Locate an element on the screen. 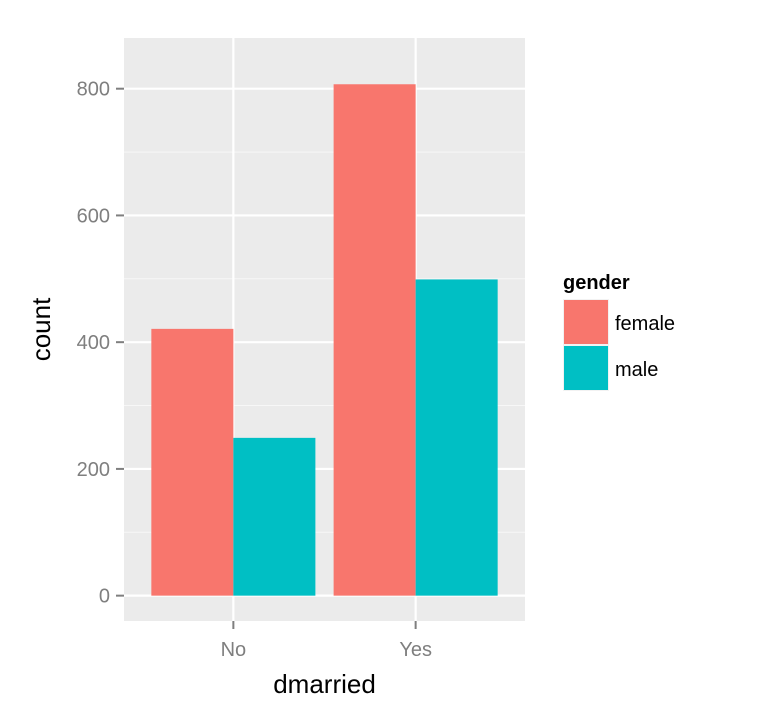 The width and height of the screenshot is (768, 720). legend-title: gender is located at coordinates (596, 283).